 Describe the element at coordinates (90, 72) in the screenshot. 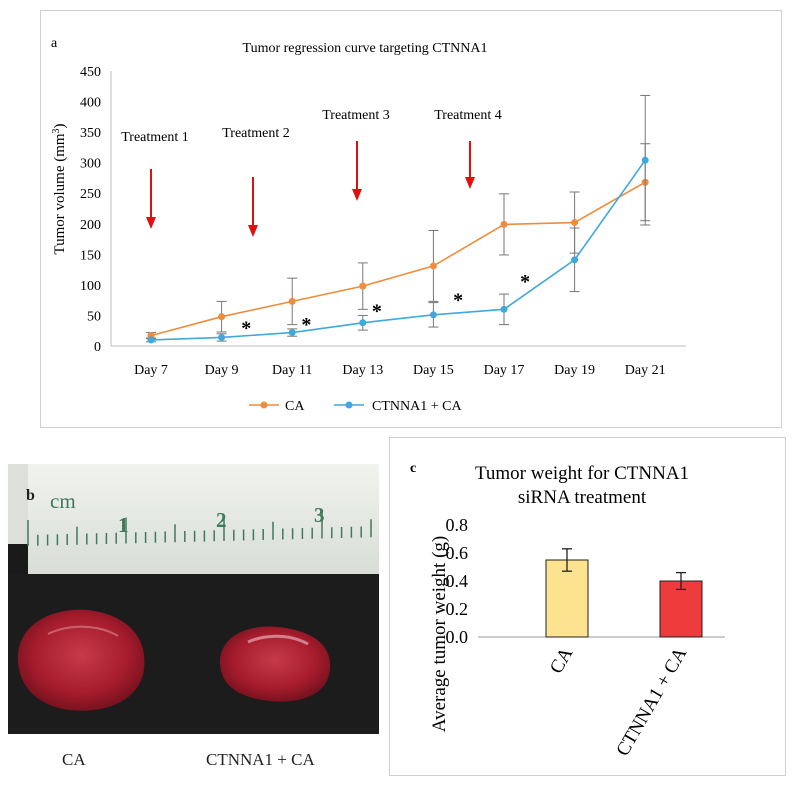

I see `chart-a-ytick: 450` at that location.